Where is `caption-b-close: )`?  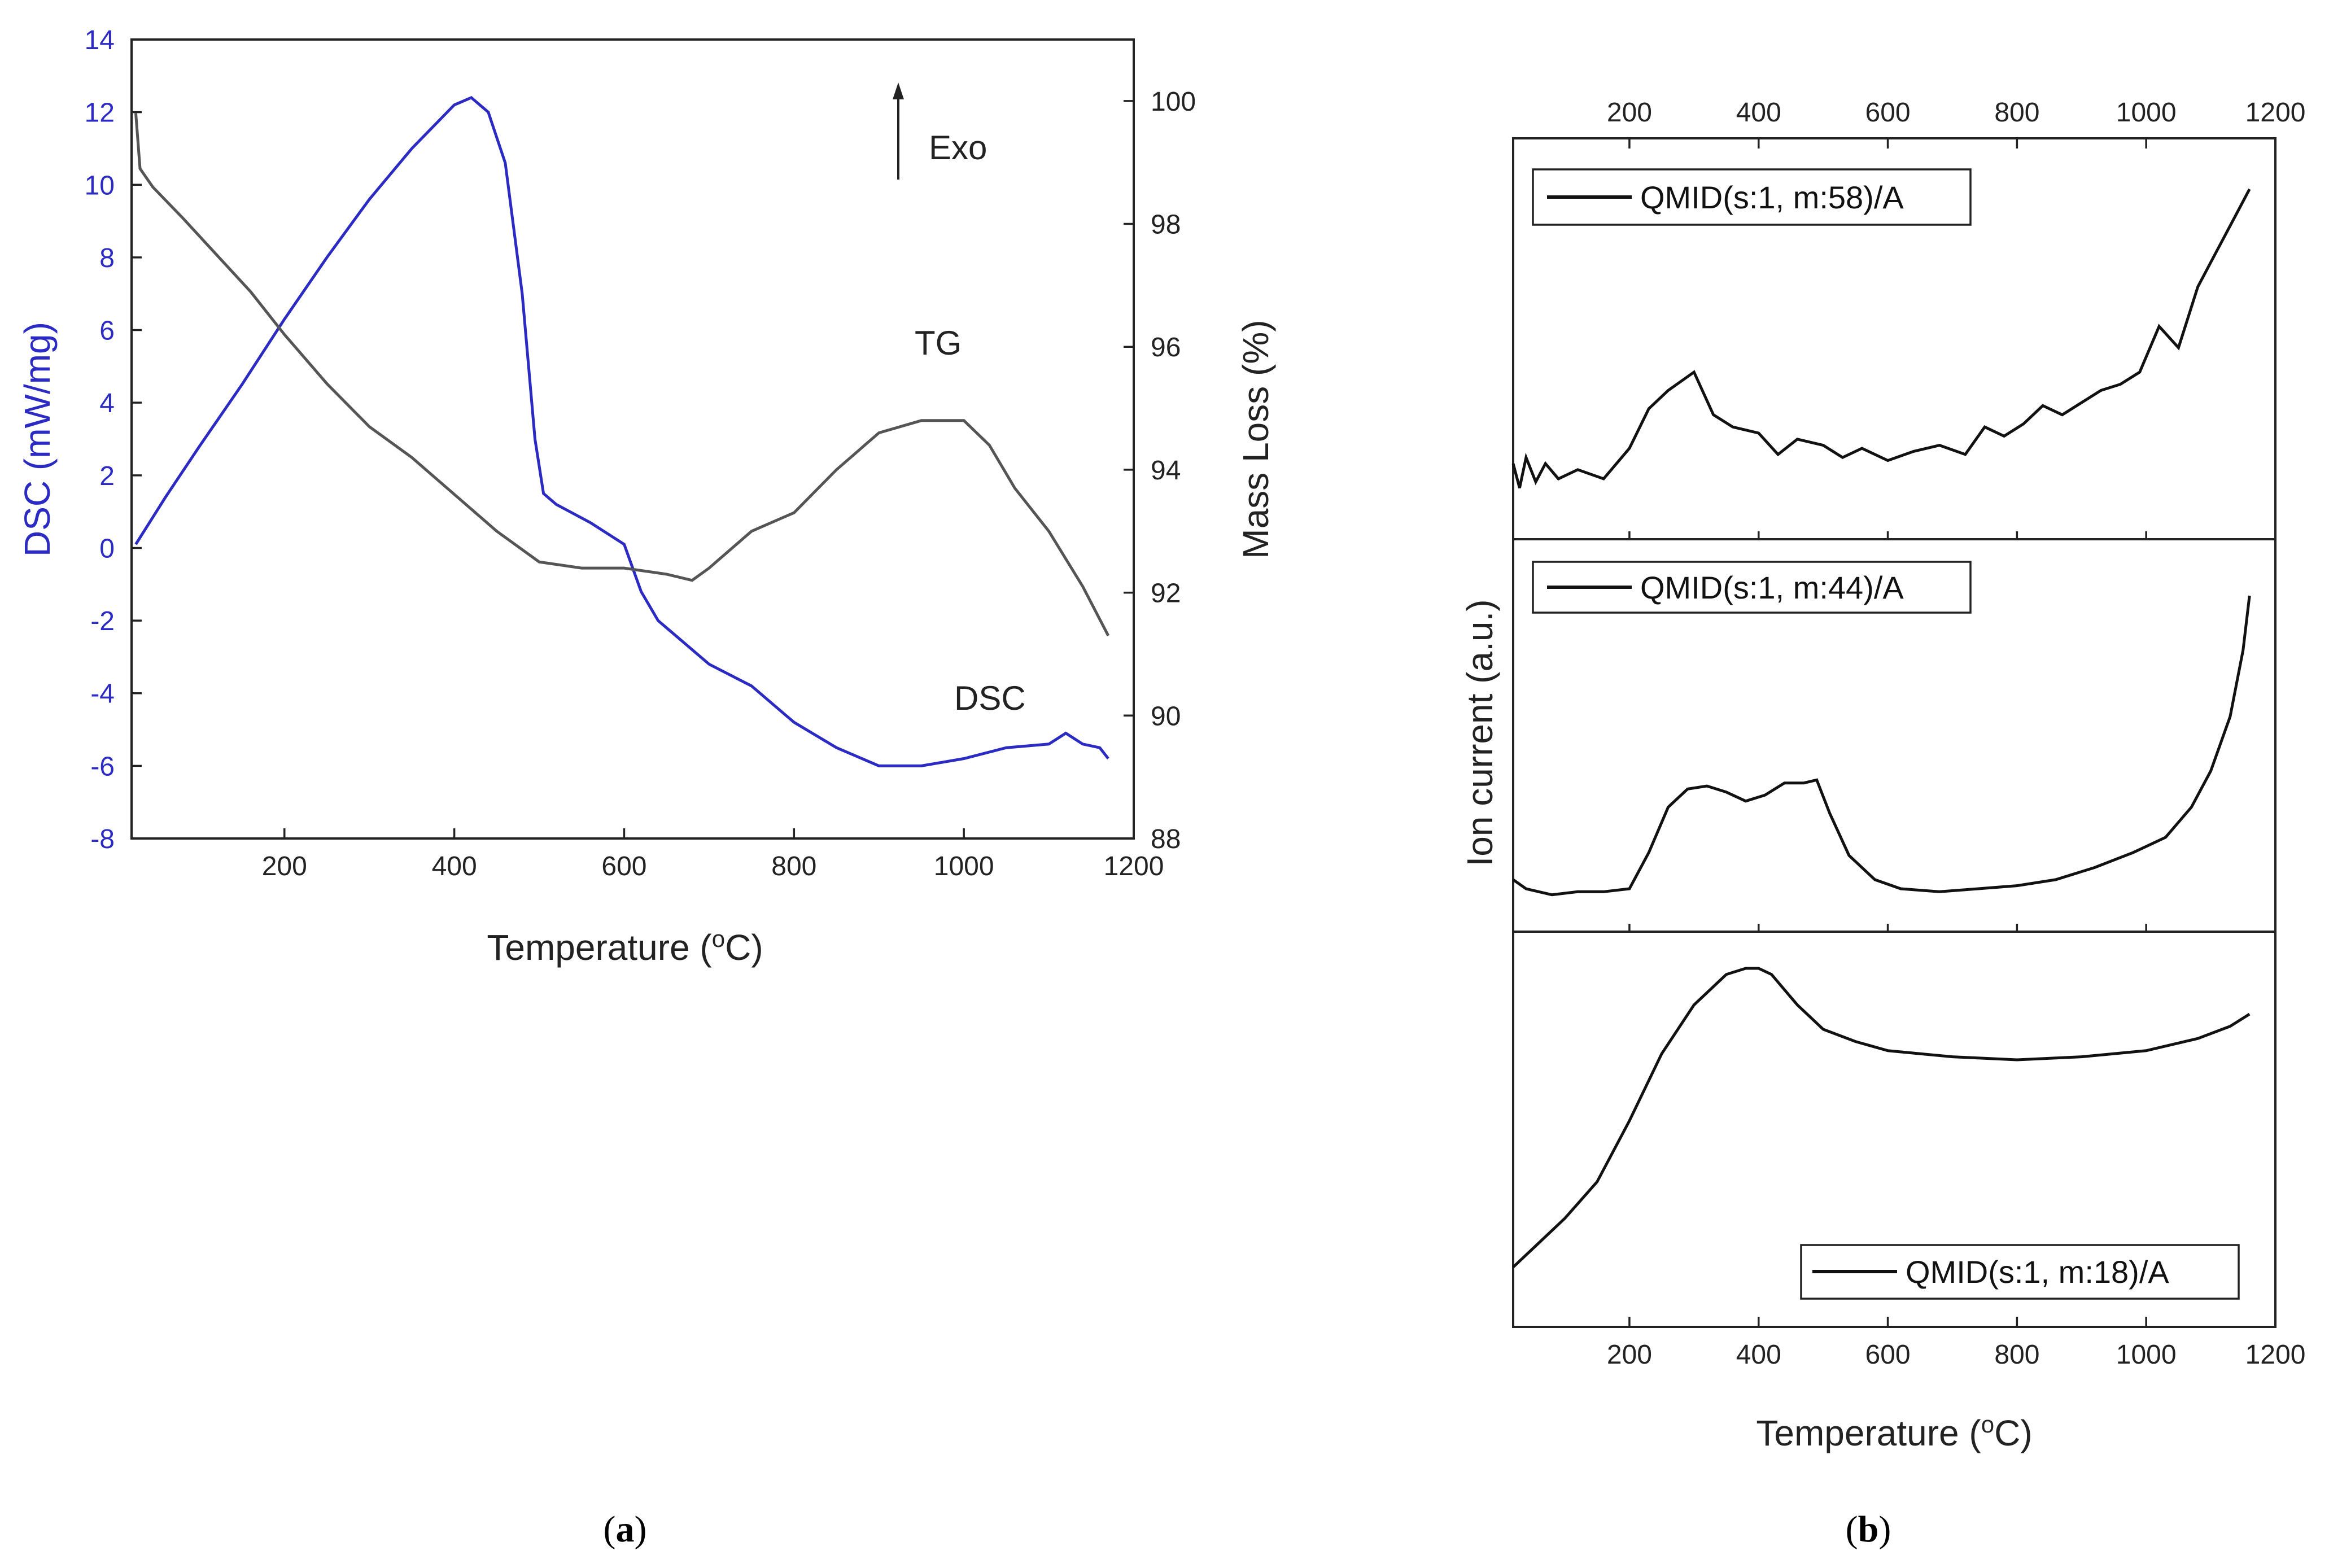
caption-b-close: ) is located at coordinates (1884, 1529).